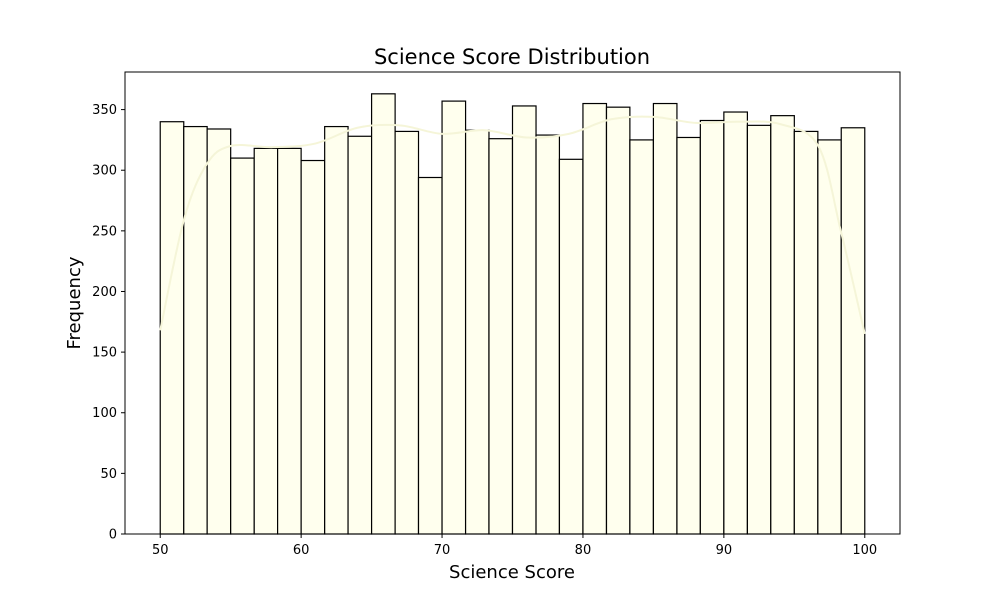 The image size is (1000, 600). Describe the element at coordinates (104, 171) in the screenshot. I see `y-tick-label: 300` at that location.